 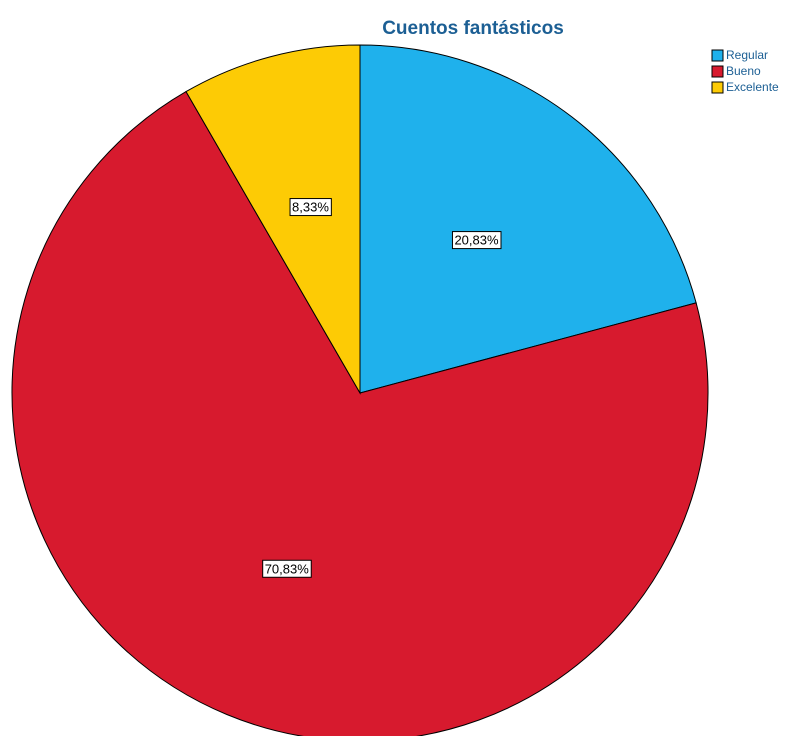 I want to click on pie-slice, so click(x=273, y=219).